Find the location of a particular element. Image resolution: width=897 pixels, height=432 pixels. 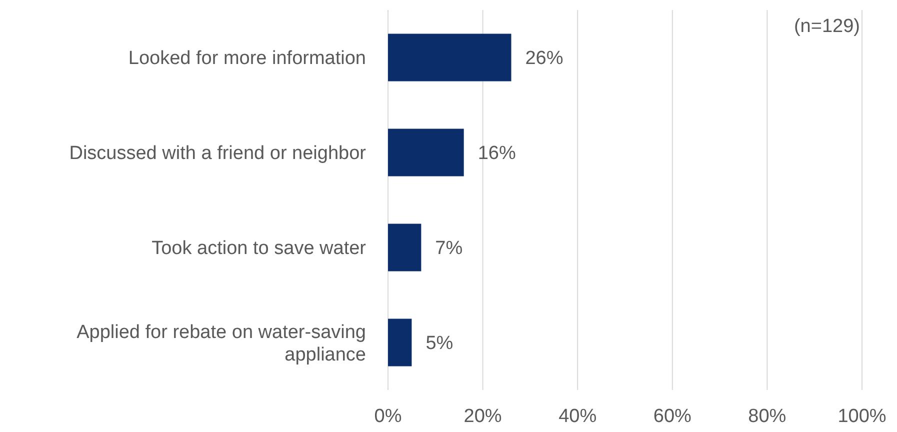

y-tick-label: Looked for more information is located at coordinates (247, 59).